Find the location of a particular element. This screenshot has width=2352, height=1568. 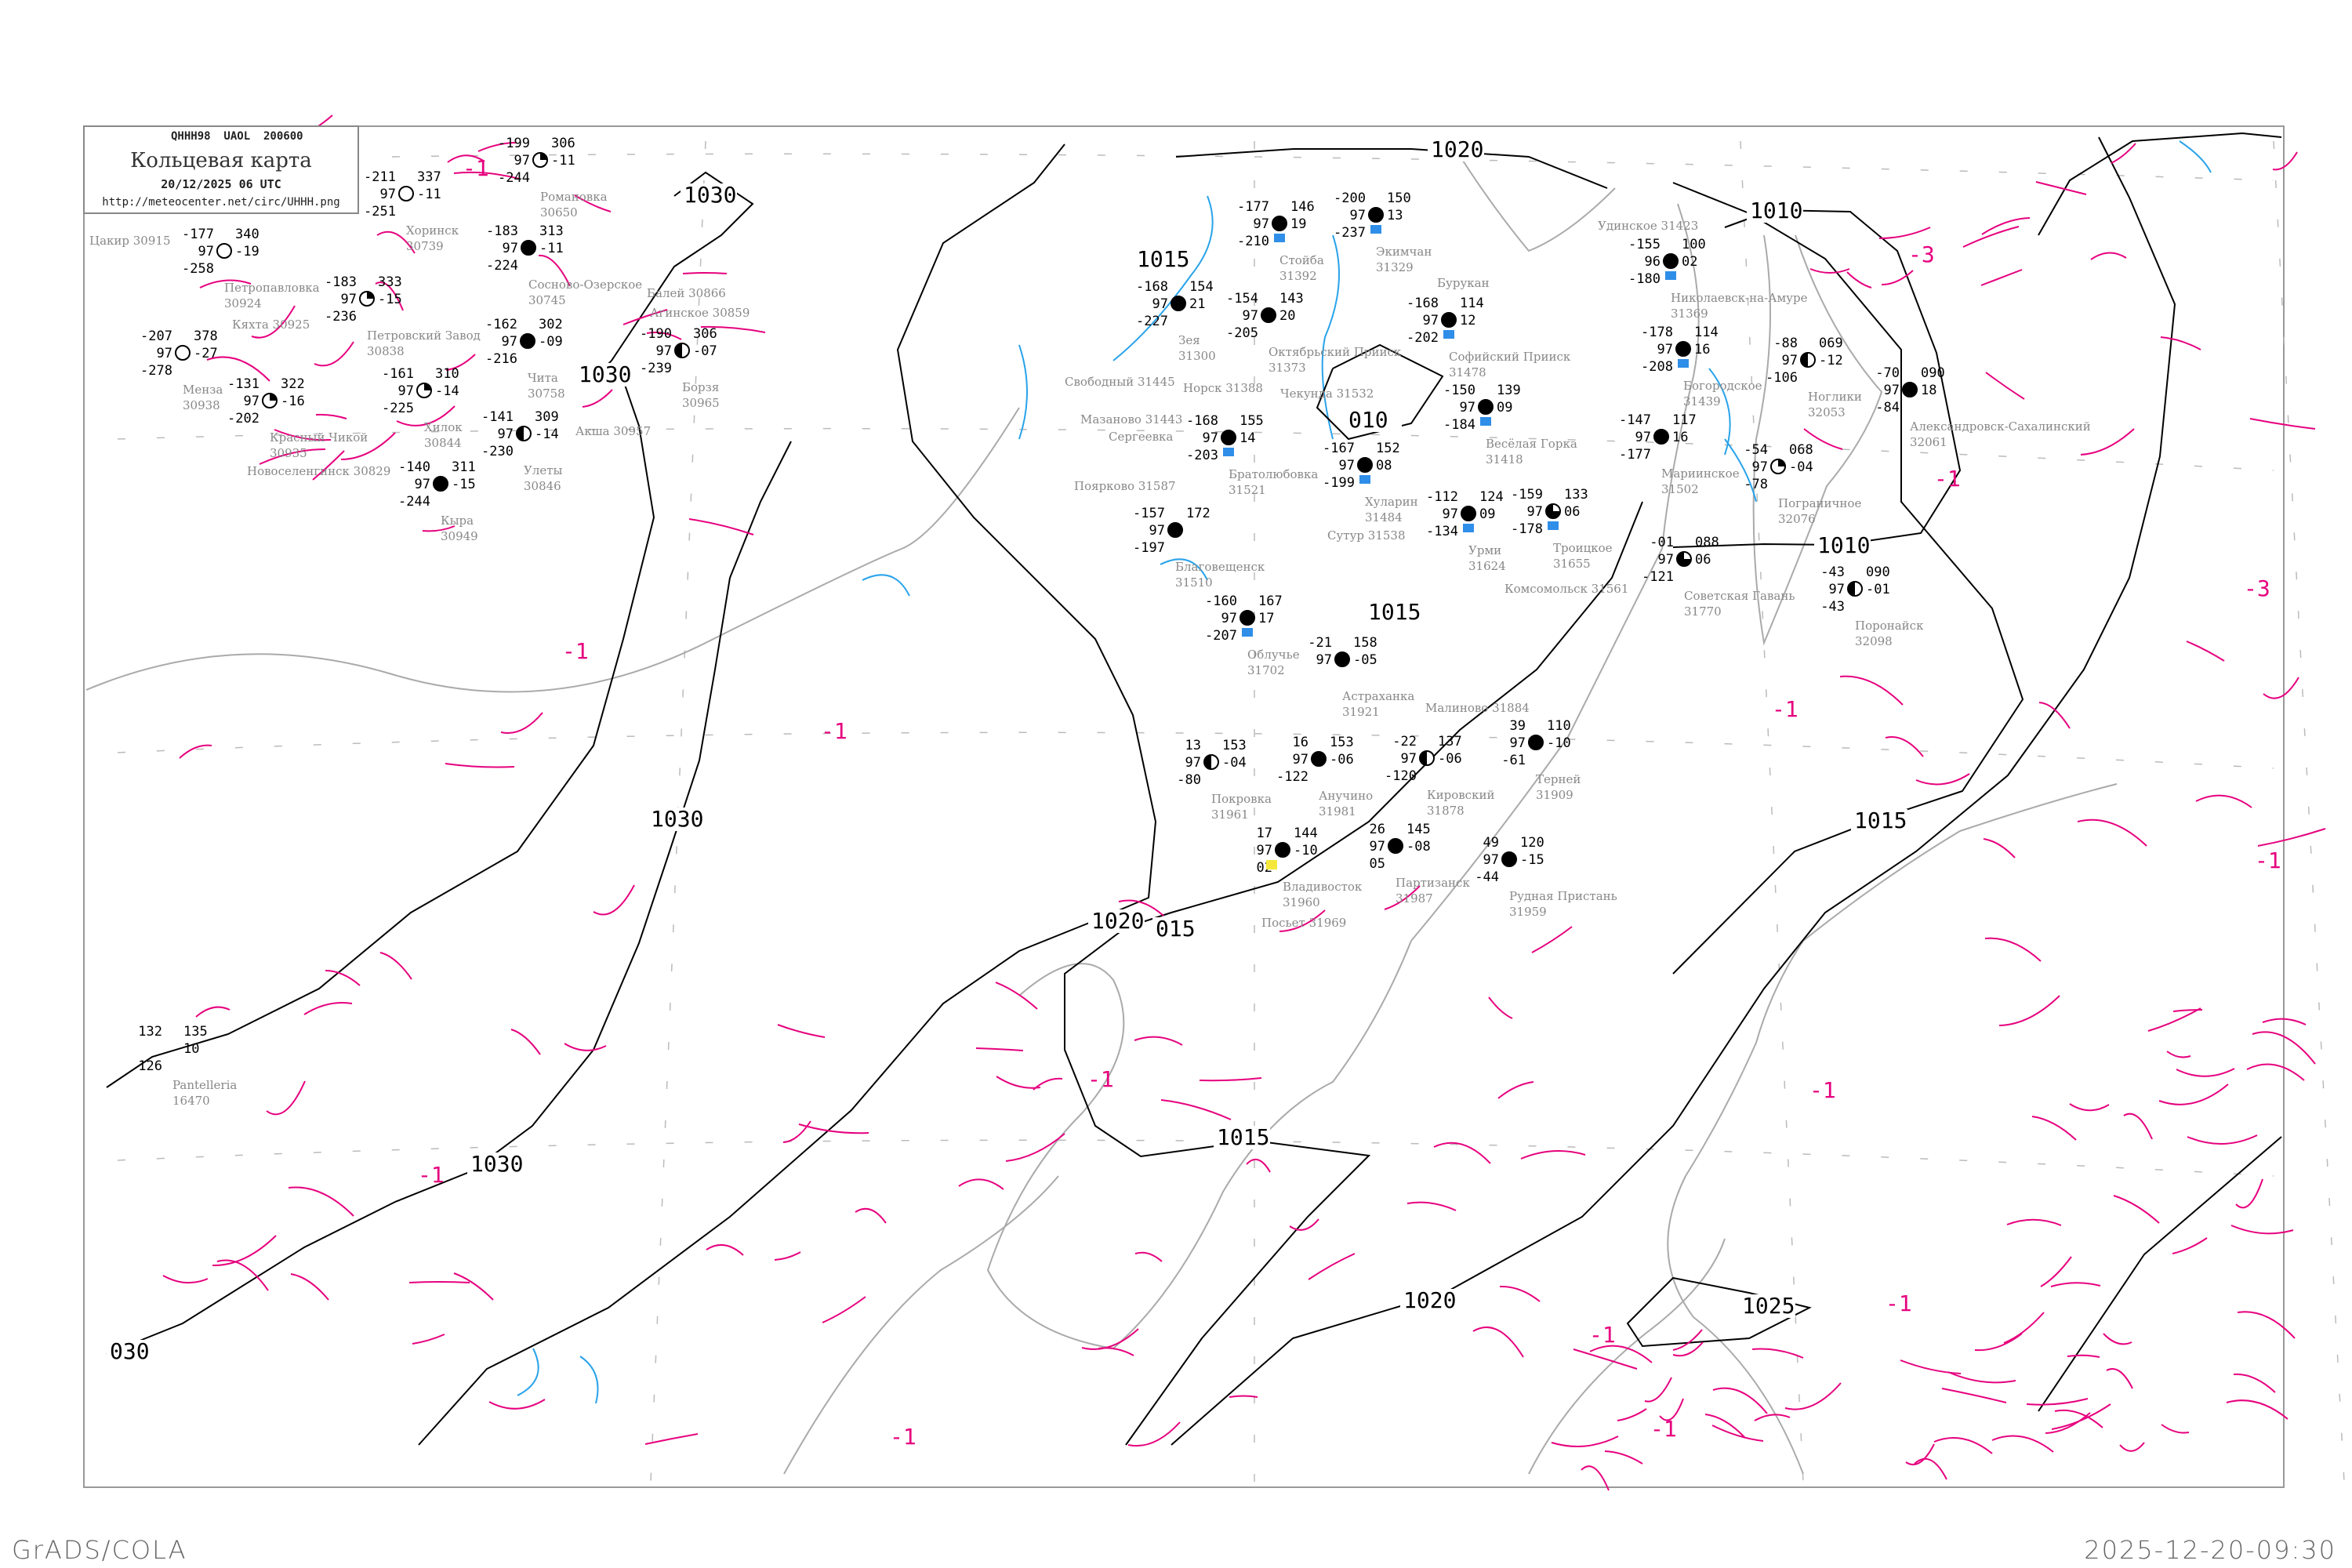

isobar-label: 1030 is located at coordinates (496, 1164).